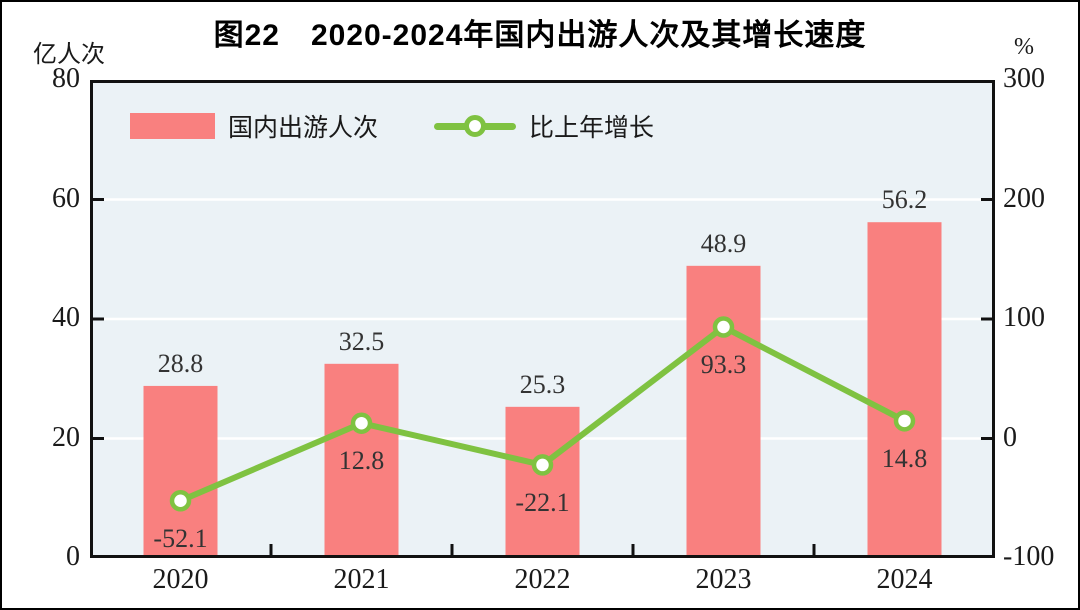 This screenshot has width=1080, height=610. Describe the element at coordinates (1024, 198) in the screenshot. I see `right-axis-tick-label: 200` at that location.